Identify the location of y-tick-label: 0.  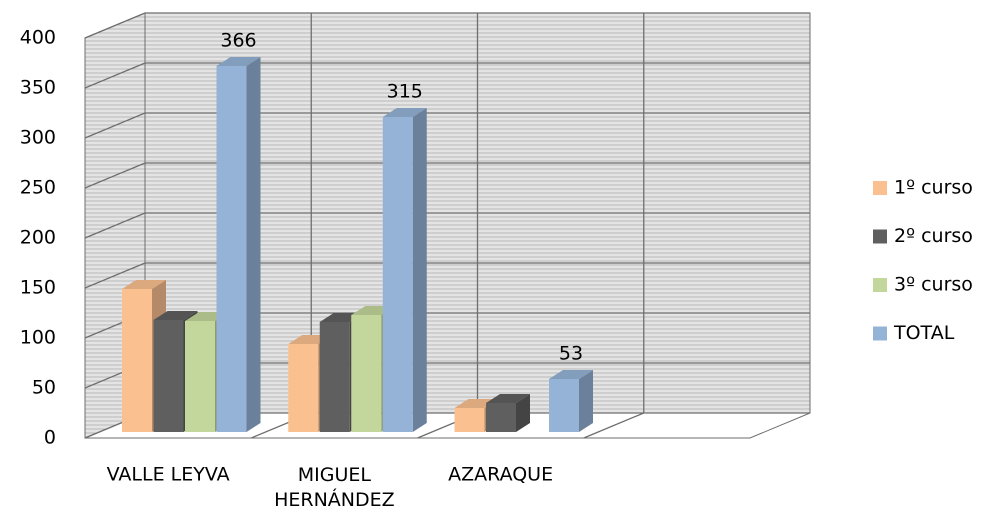
(50, 438).